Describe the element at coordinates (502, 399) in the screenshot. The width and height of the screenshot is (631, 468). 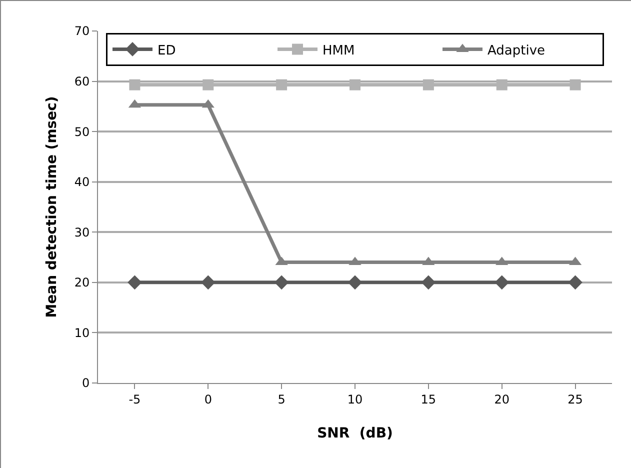
I see `x-tick-label: 20` at that location.